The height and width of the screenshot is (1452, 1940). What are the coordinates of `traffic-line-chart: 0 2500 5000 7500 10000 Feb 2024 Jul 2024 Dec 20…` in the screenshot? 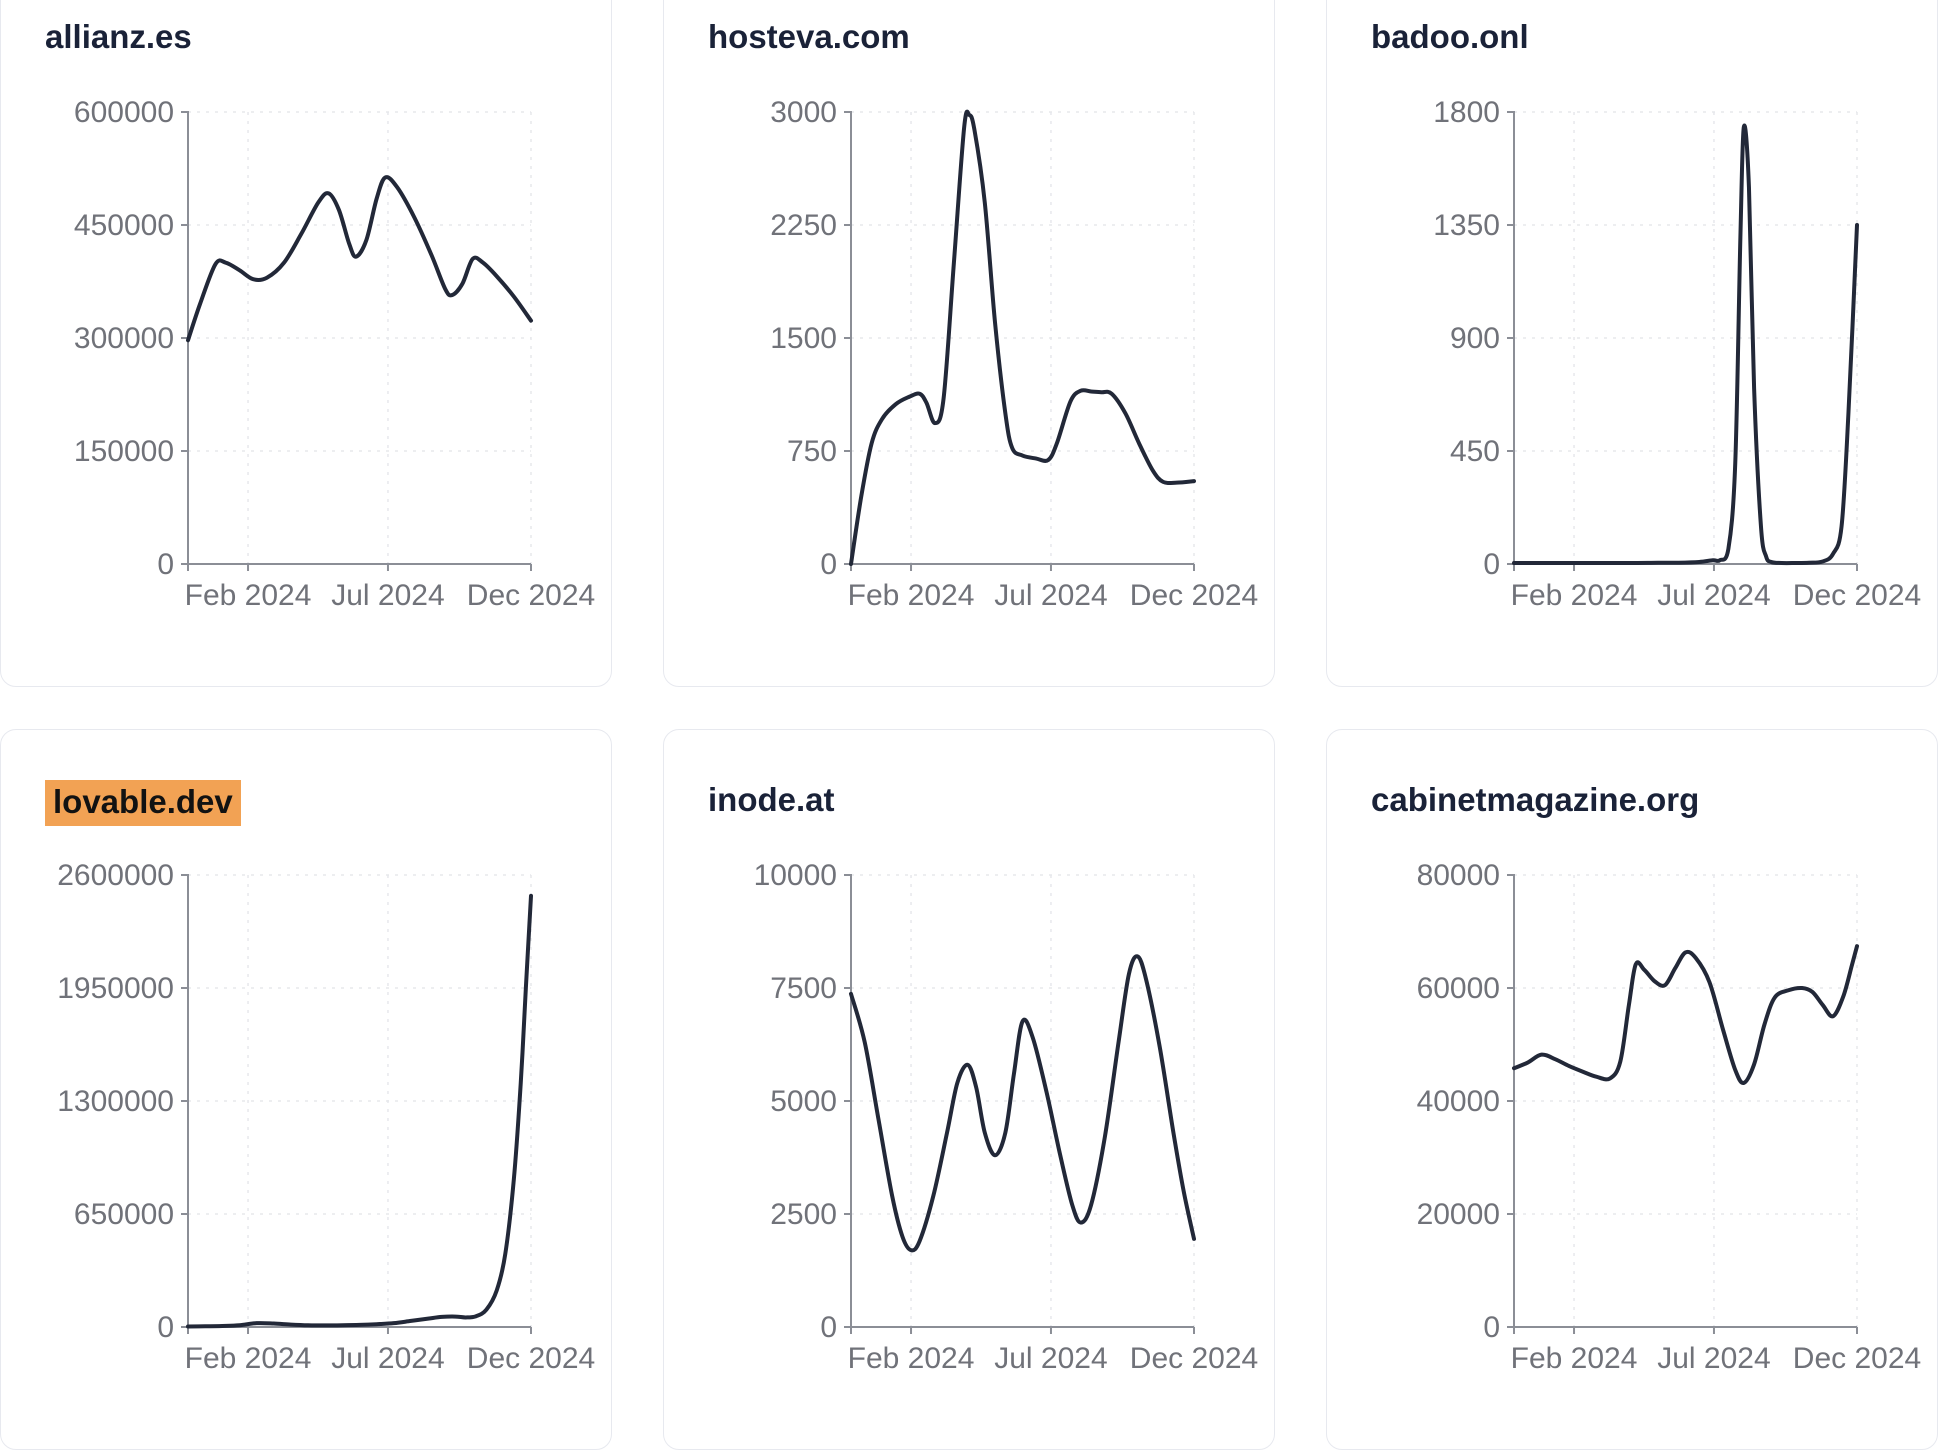 It's located at (1006, 1117).